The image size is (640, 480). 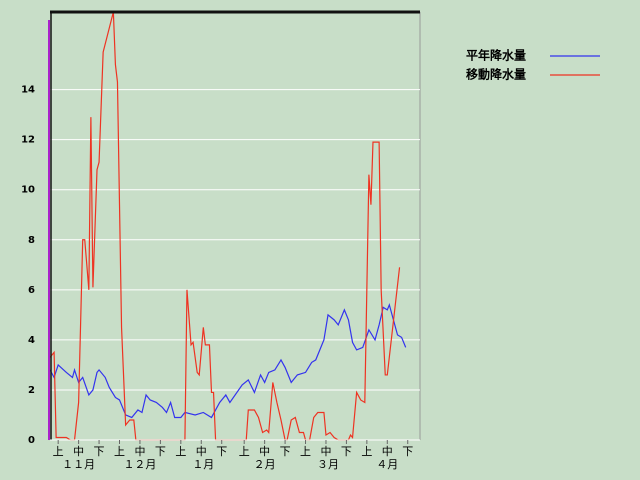 I want to click on month-label: ３月, so click(x=328, y=464).